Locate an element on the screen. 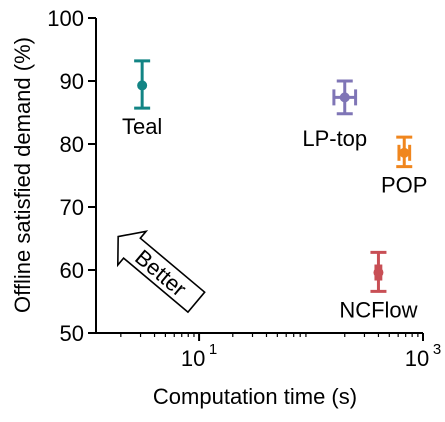 Image resolution: width=445 pixels, height=422 pixels. x-tick-exponent: 1 is located at coordinates (213, 349).